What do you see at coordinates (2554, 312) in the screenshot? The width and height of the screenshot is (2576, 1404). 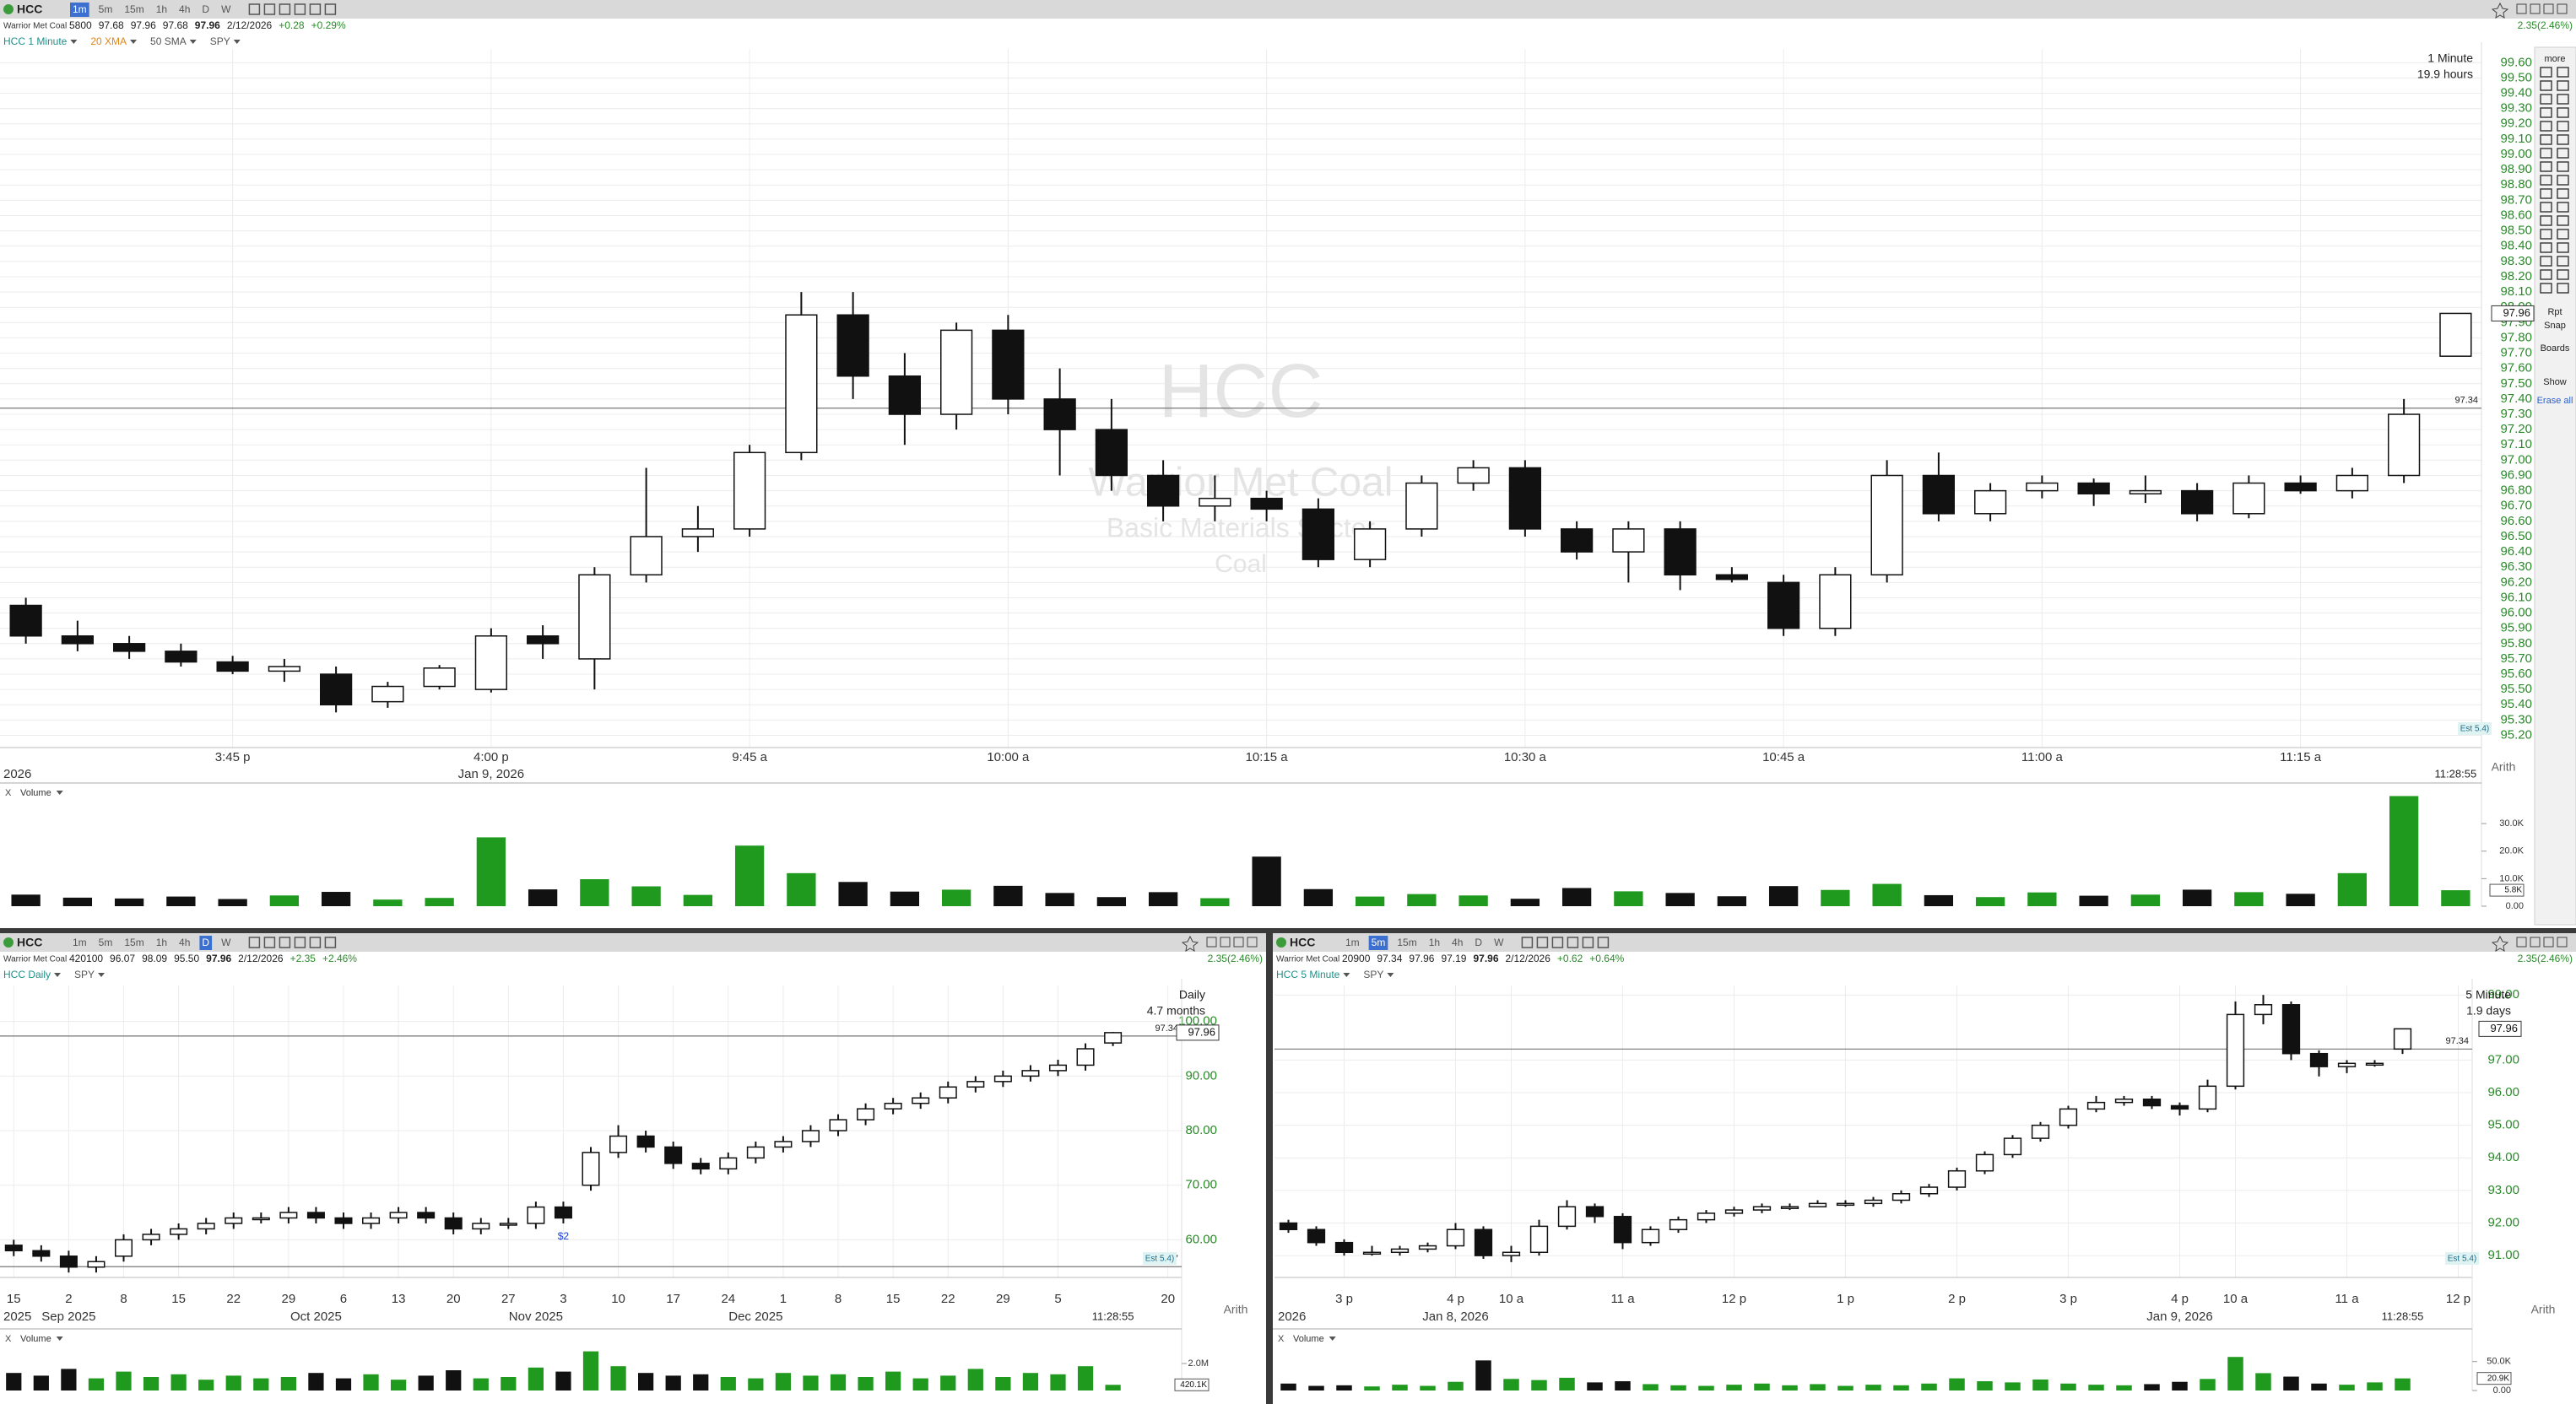 I see `toolbar-label: Rpt` at bounding box center [2554, 312].